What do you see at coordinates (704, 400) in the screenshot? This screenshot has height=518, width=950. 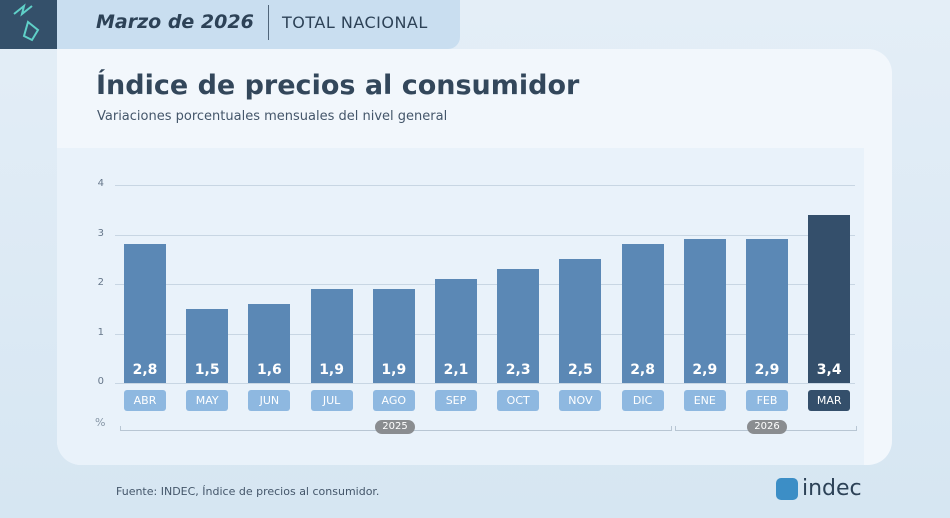 I see `x-tick-label: ENE` at bounding box center [704, 400].